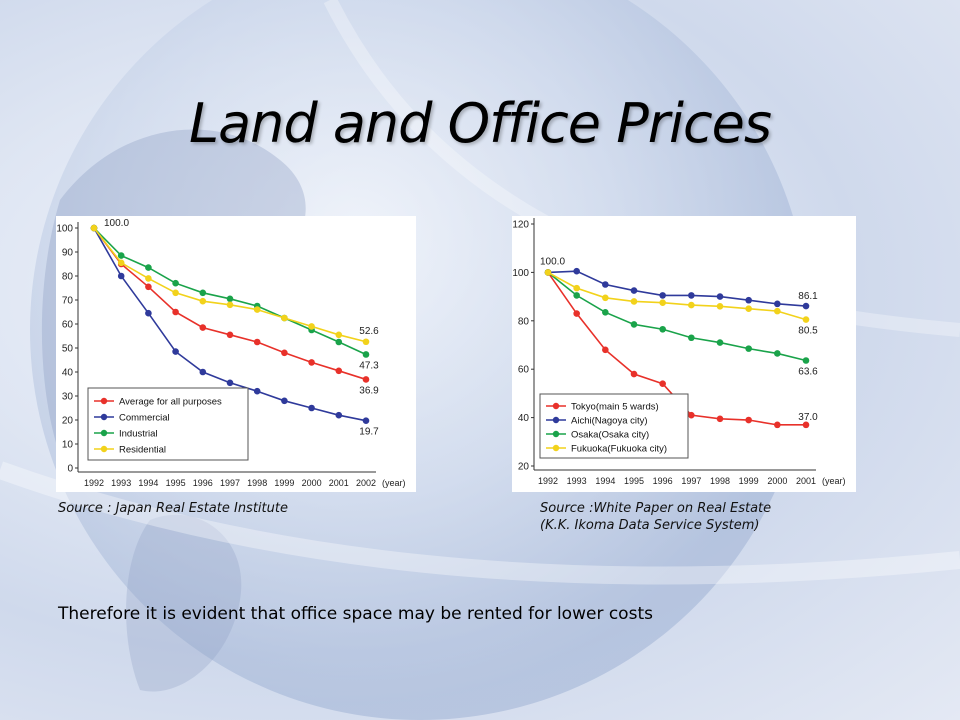 This screenshot has height=720, width=960. What do you see at coordinates (524, 370) in the screenshot?
I see `chart2-y-tick-label: 60` at bounding box center [524, 370].